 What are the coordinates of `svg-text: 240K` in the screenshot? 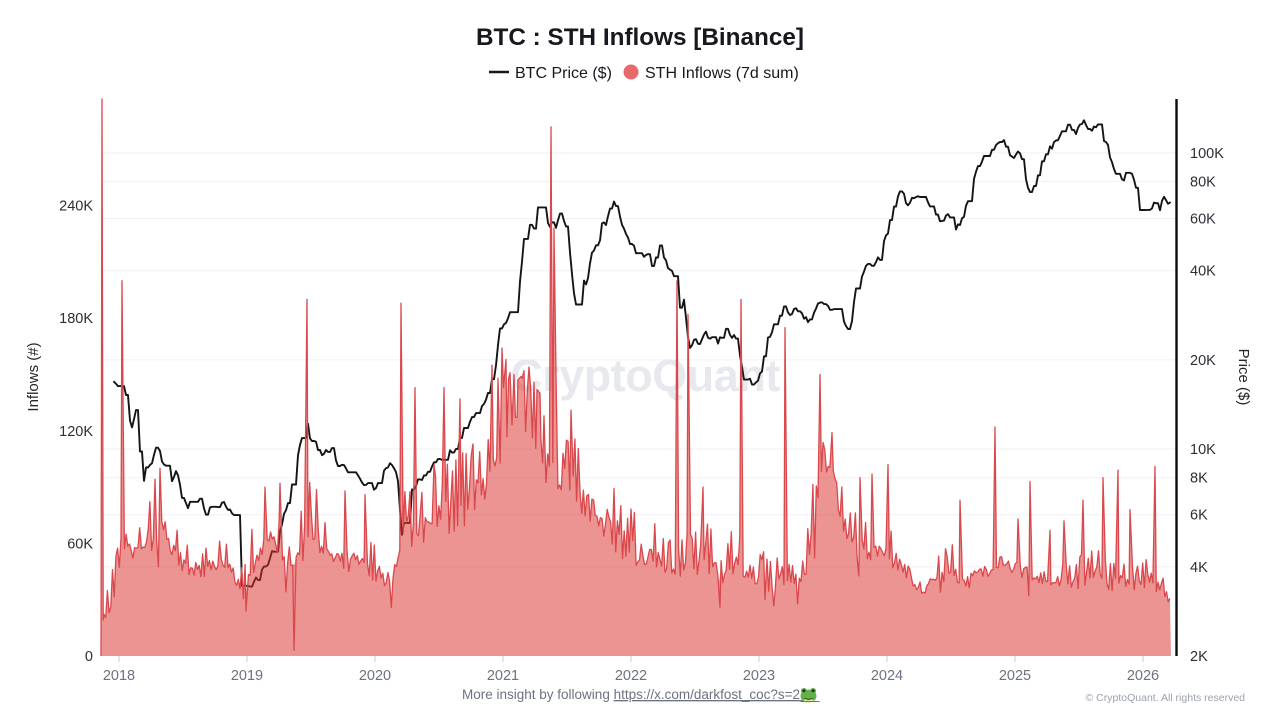 It's located at (76, 207).